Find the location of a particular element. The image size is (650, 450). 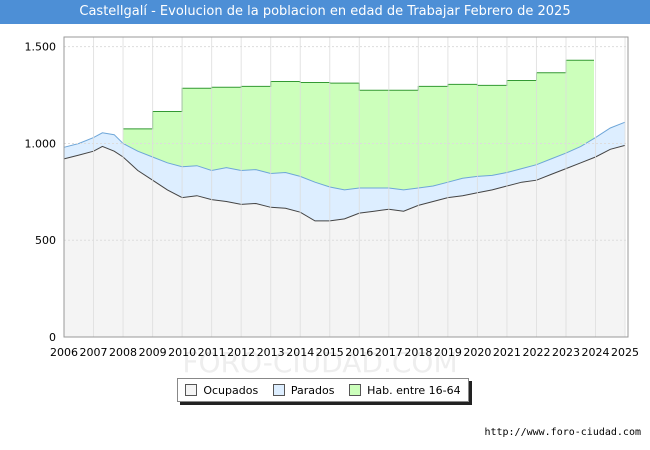

x-tick-label-2008: 2008 is located at coordinates (123, 352).